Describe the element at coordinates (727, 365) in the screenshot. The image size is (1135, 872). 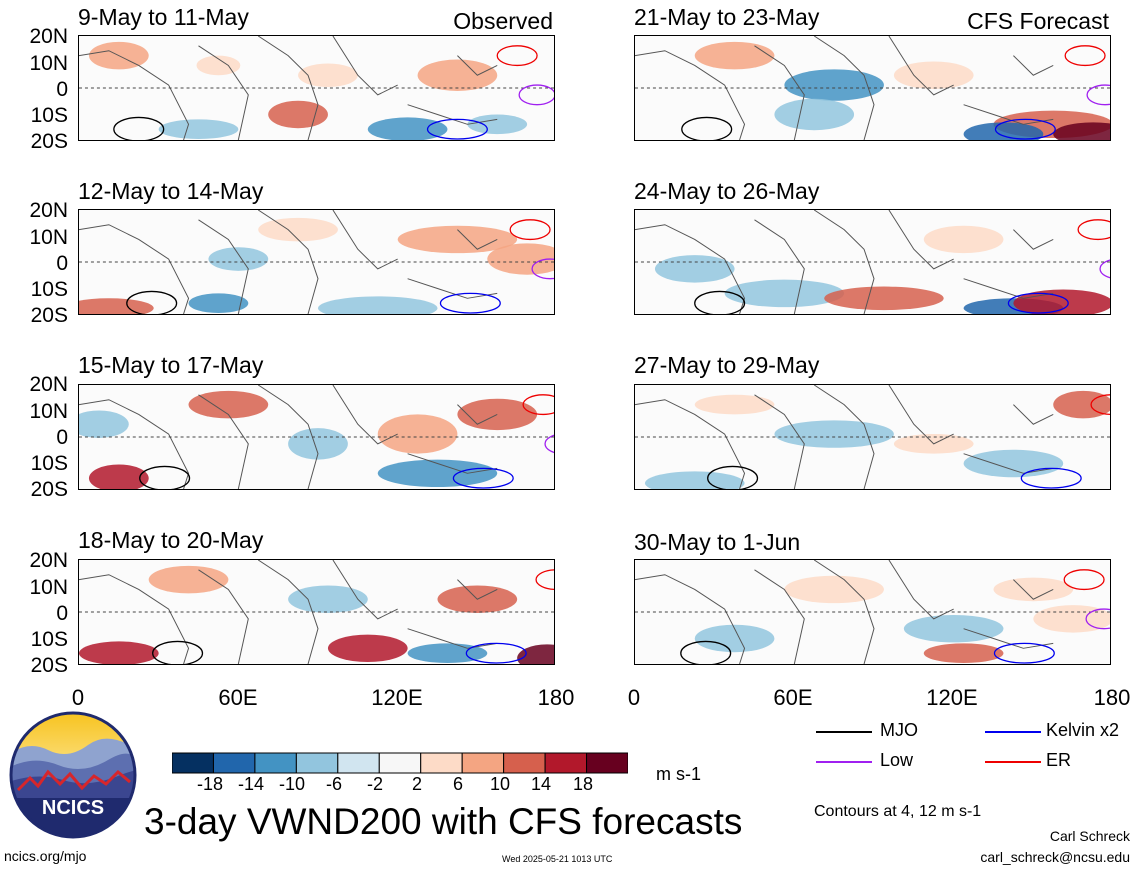
I see `panel-title: 27-May to 29-May` at that location.